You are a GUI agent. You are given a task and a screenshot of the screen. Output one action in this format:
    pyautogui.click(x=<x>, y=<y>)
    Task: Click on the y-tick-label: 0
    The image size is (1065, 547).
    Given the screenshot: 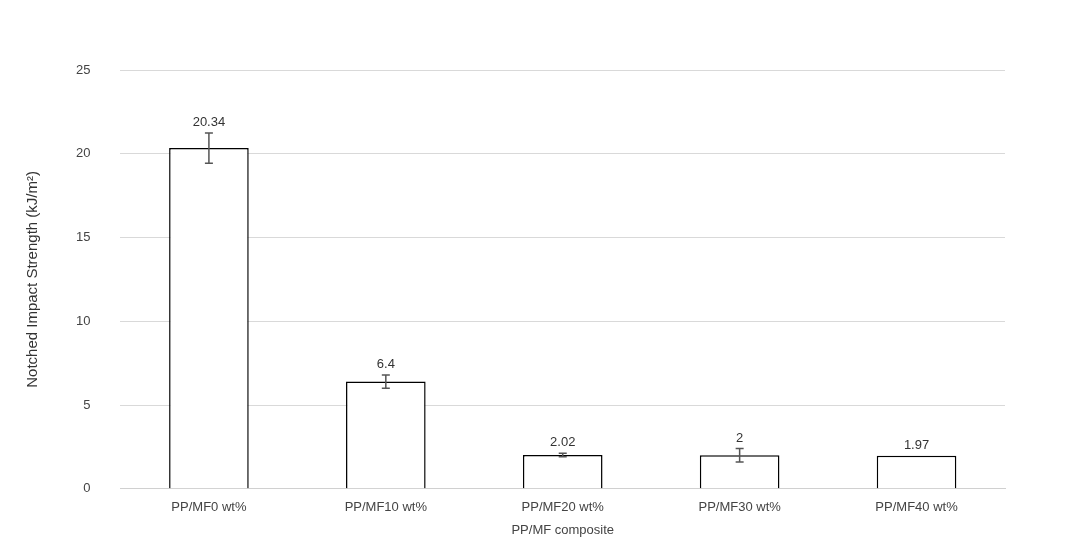 What is the action you would take?
    pyautogui.click(x=87, y=488)
    